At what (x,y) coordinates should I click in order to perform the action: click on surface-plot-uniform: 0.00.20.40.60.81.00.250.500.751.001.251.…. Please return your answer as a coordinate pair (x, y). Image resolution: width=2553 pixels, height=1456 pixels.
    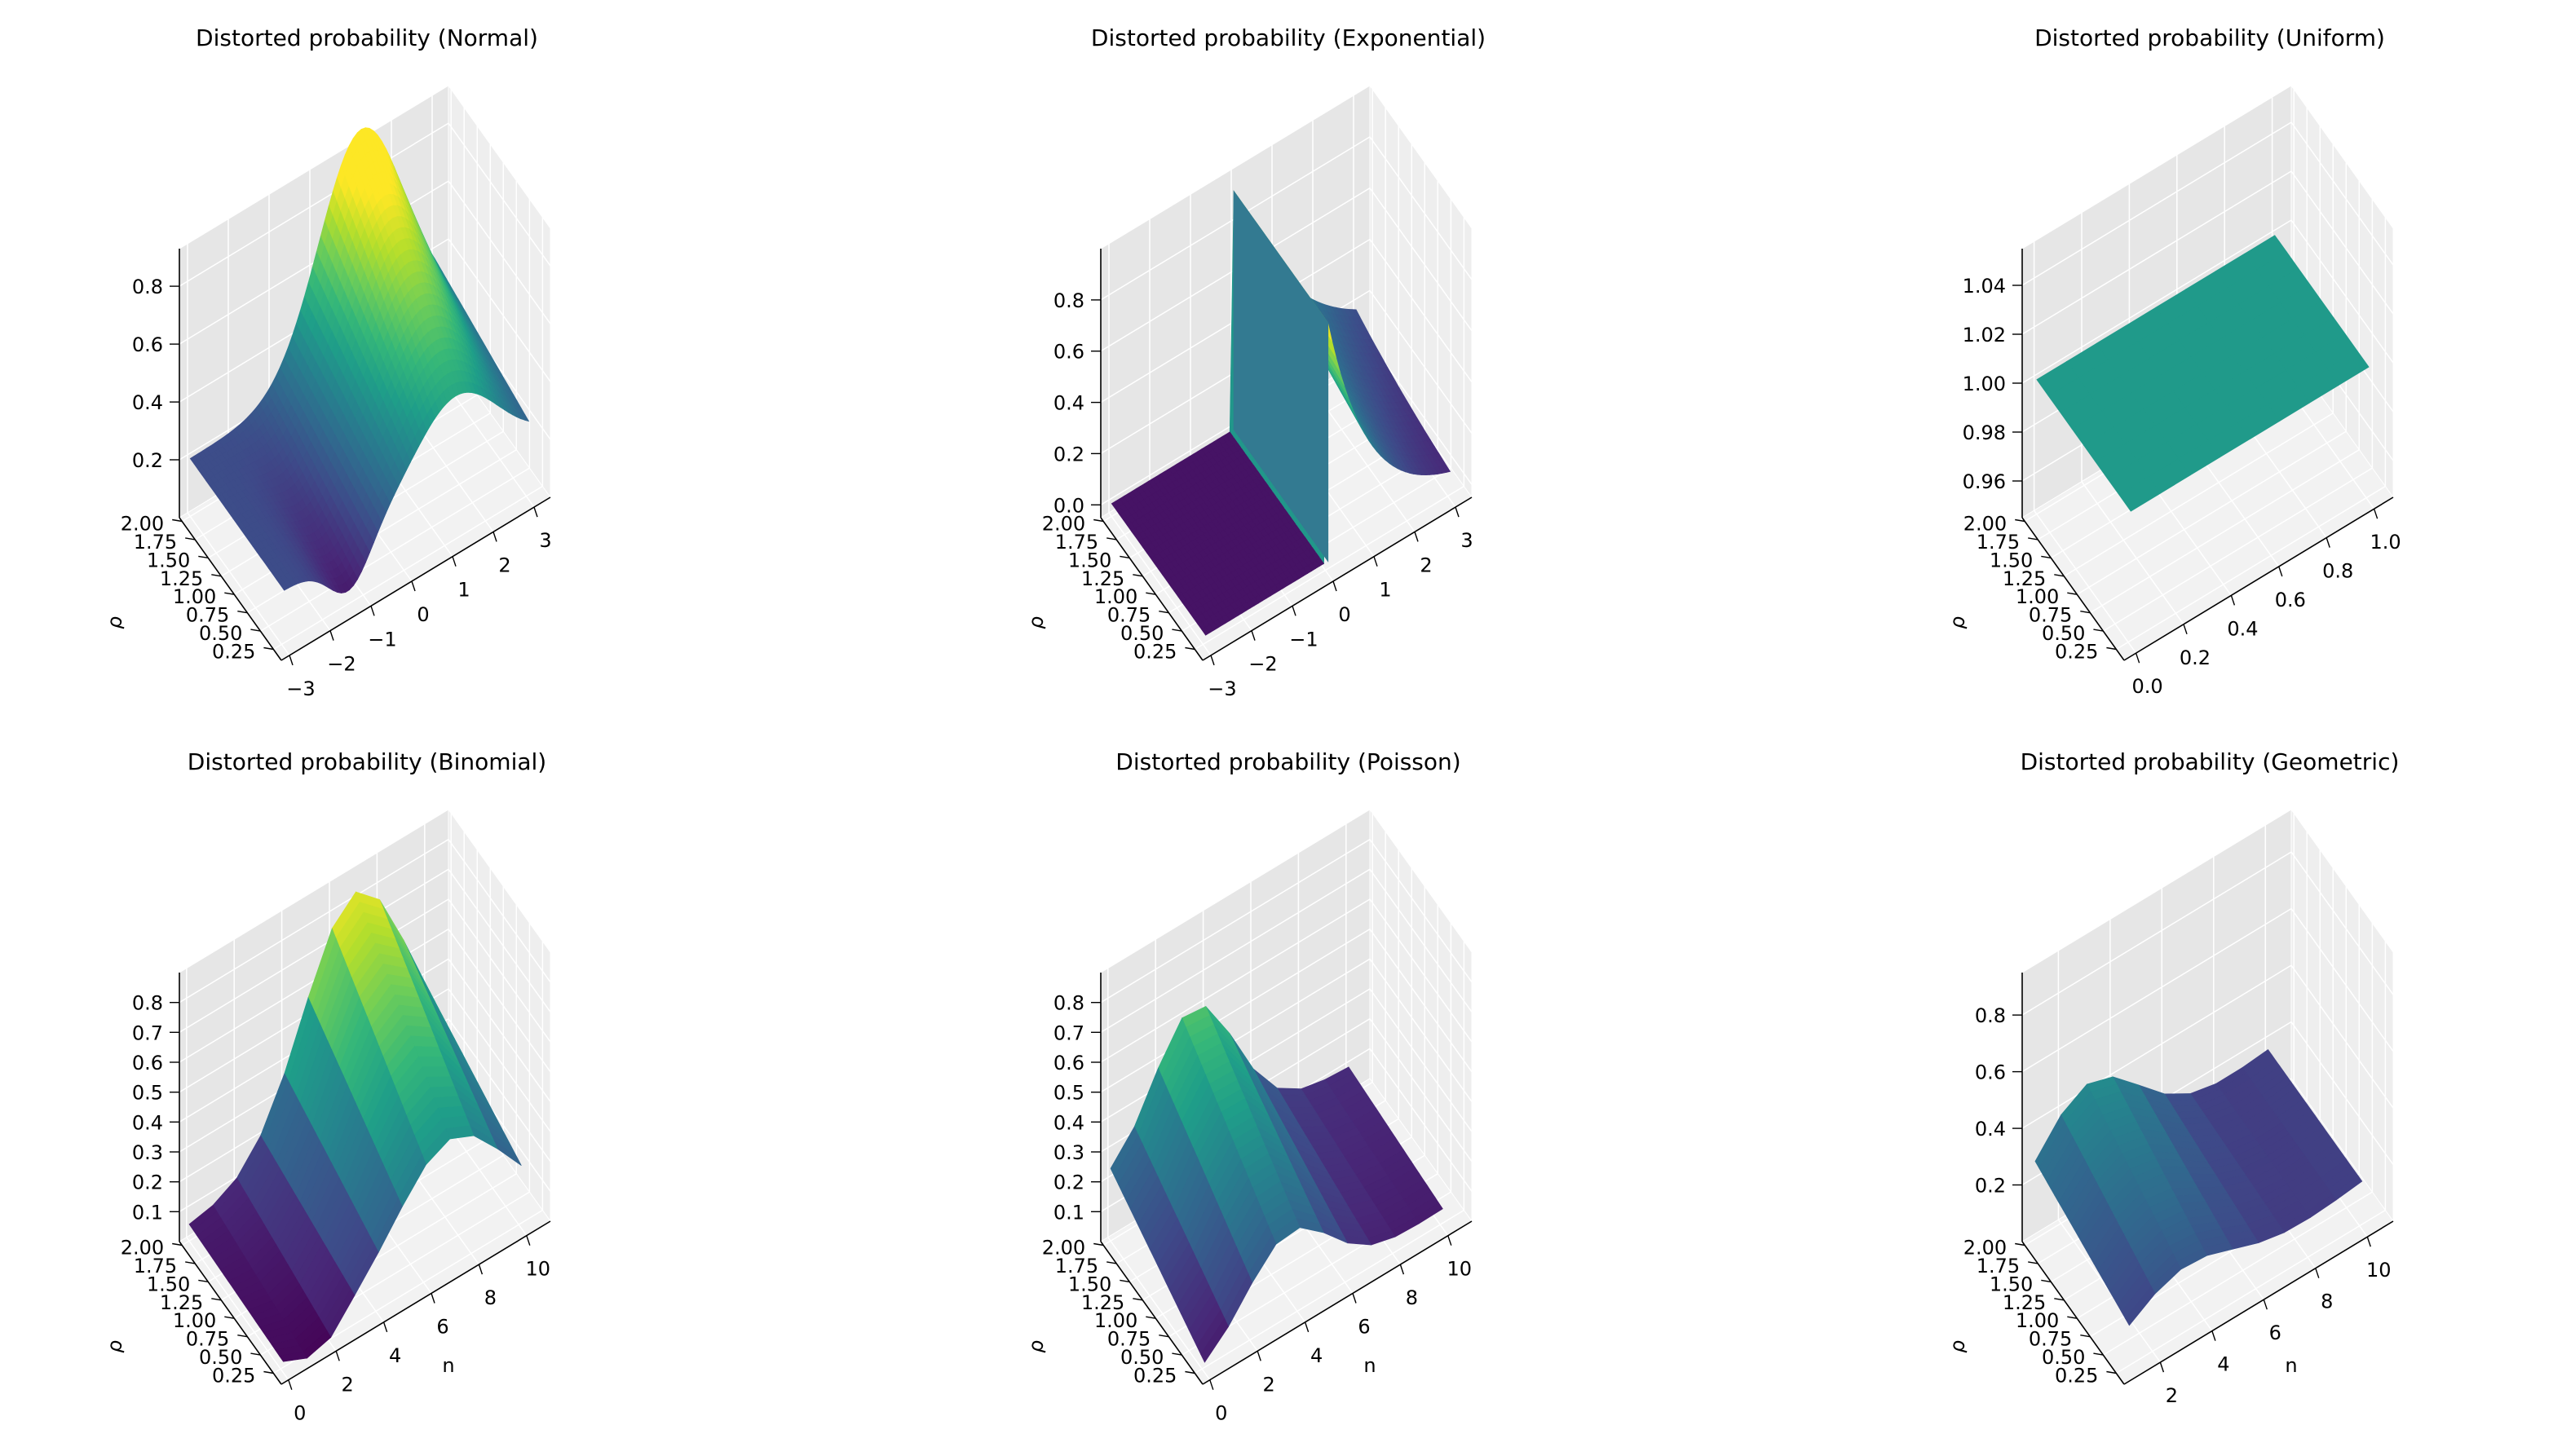
    Looking at the image, I should click on (2173, 391).